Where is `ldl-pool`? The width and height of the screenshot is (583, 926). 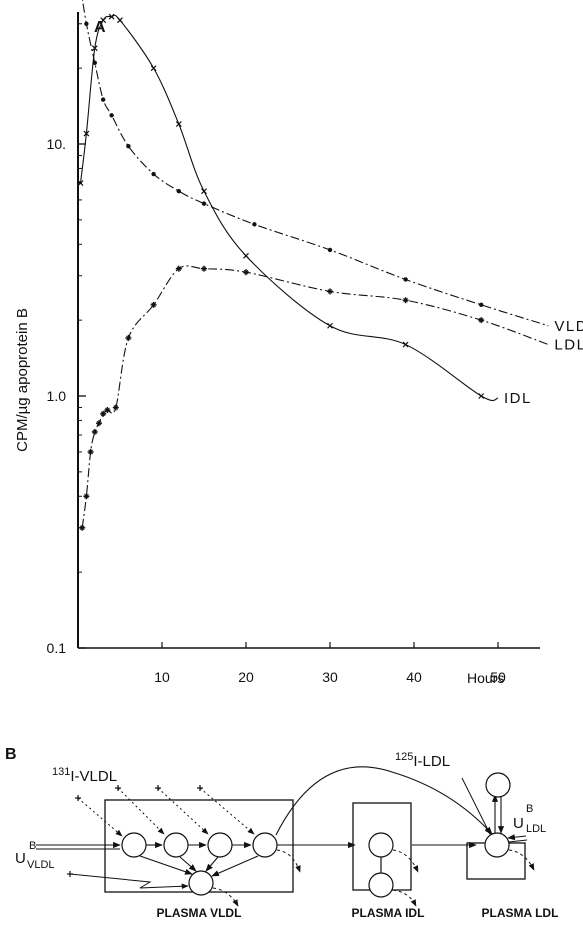
ldl-pool is located at coordinates (497, 845).